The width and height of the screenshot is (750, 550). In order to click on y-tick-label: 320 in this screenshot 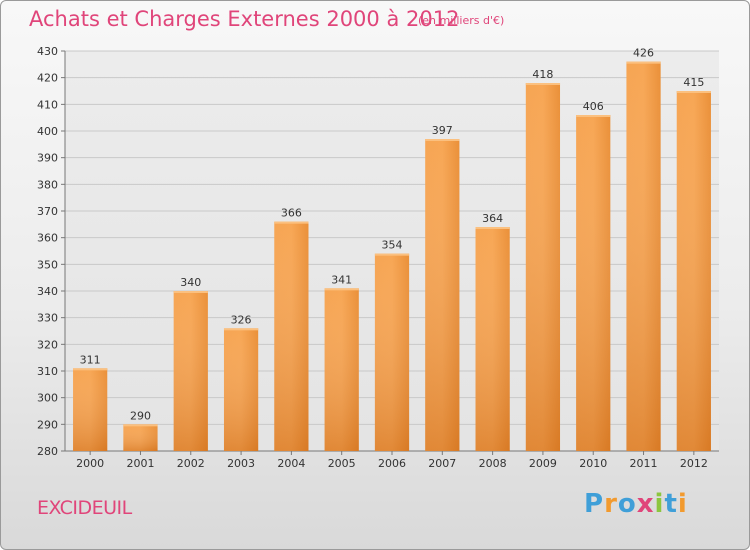, I will do `click(47, 344)`.